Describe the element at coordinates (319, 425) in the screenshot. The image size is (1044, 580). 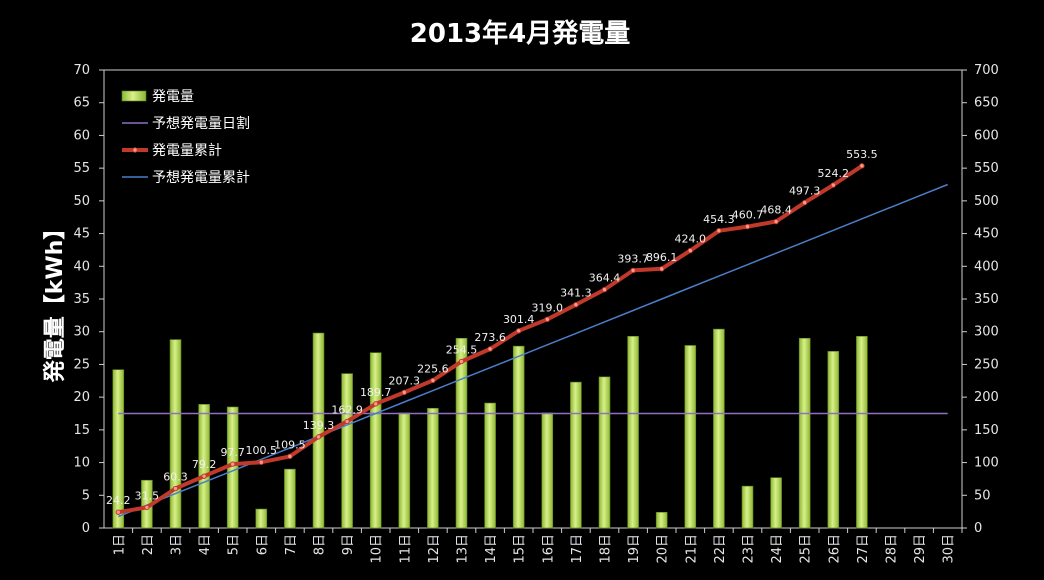
I see `cumulative-data-label: 139.3` at that location.